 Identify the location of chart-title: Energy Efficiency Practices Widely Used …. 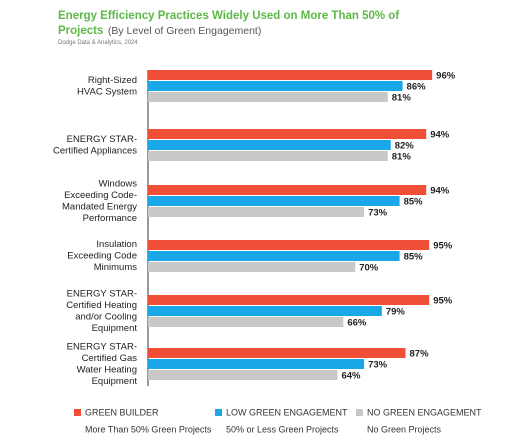
(229, 23).